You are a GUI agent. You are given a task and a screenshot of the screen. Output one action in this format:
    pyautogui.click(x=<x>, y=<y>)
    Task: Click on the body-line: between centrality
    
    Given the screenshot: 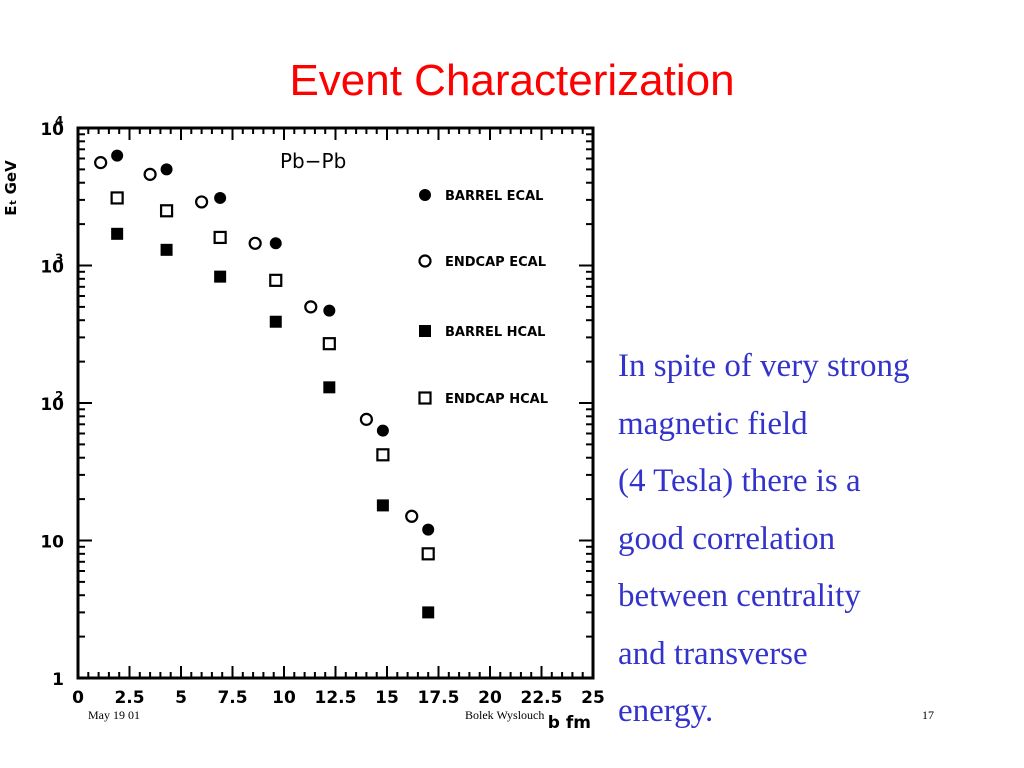 What is the action you would take?
    pyautogui.click(x=739, y=596)
    